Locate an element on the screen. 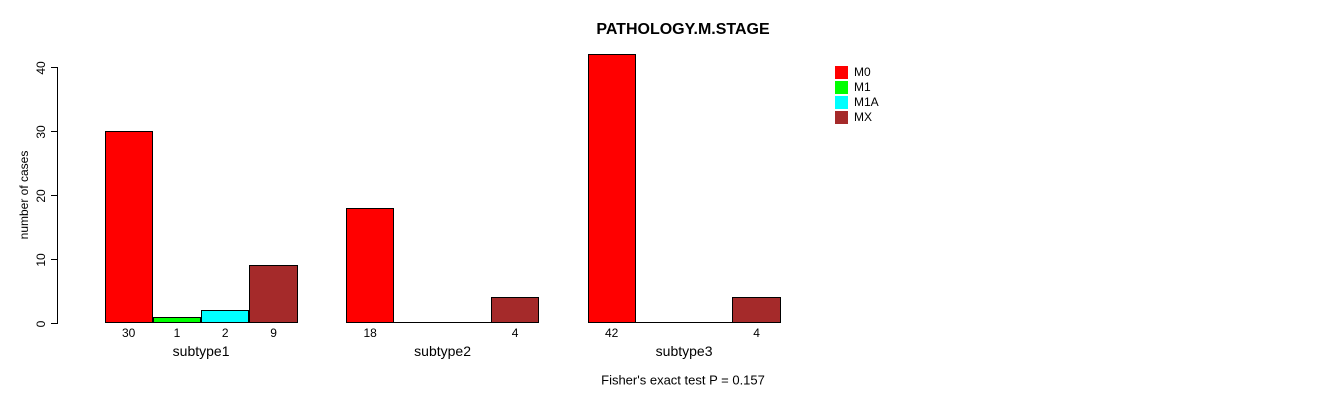  legend-swatch-MX is located at coordinates (841, 117).